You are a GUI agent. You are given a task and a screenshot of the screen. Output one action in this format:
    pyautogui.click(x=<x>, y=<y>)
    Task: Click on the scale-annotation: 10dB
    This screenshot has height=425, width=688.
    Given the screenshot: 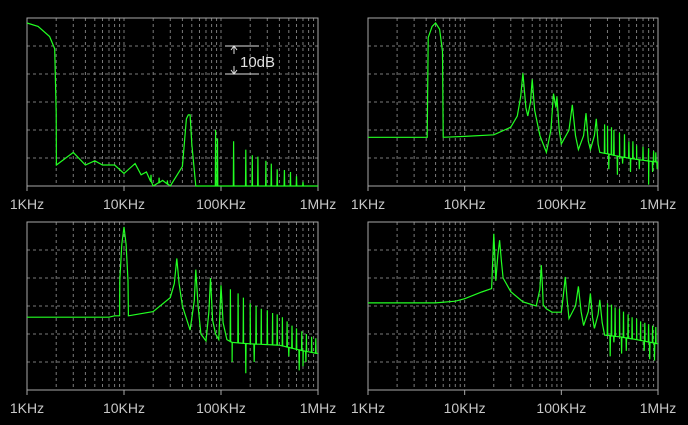 What is the action you would take?
    pyautogui.click(x=250, y=60)
    